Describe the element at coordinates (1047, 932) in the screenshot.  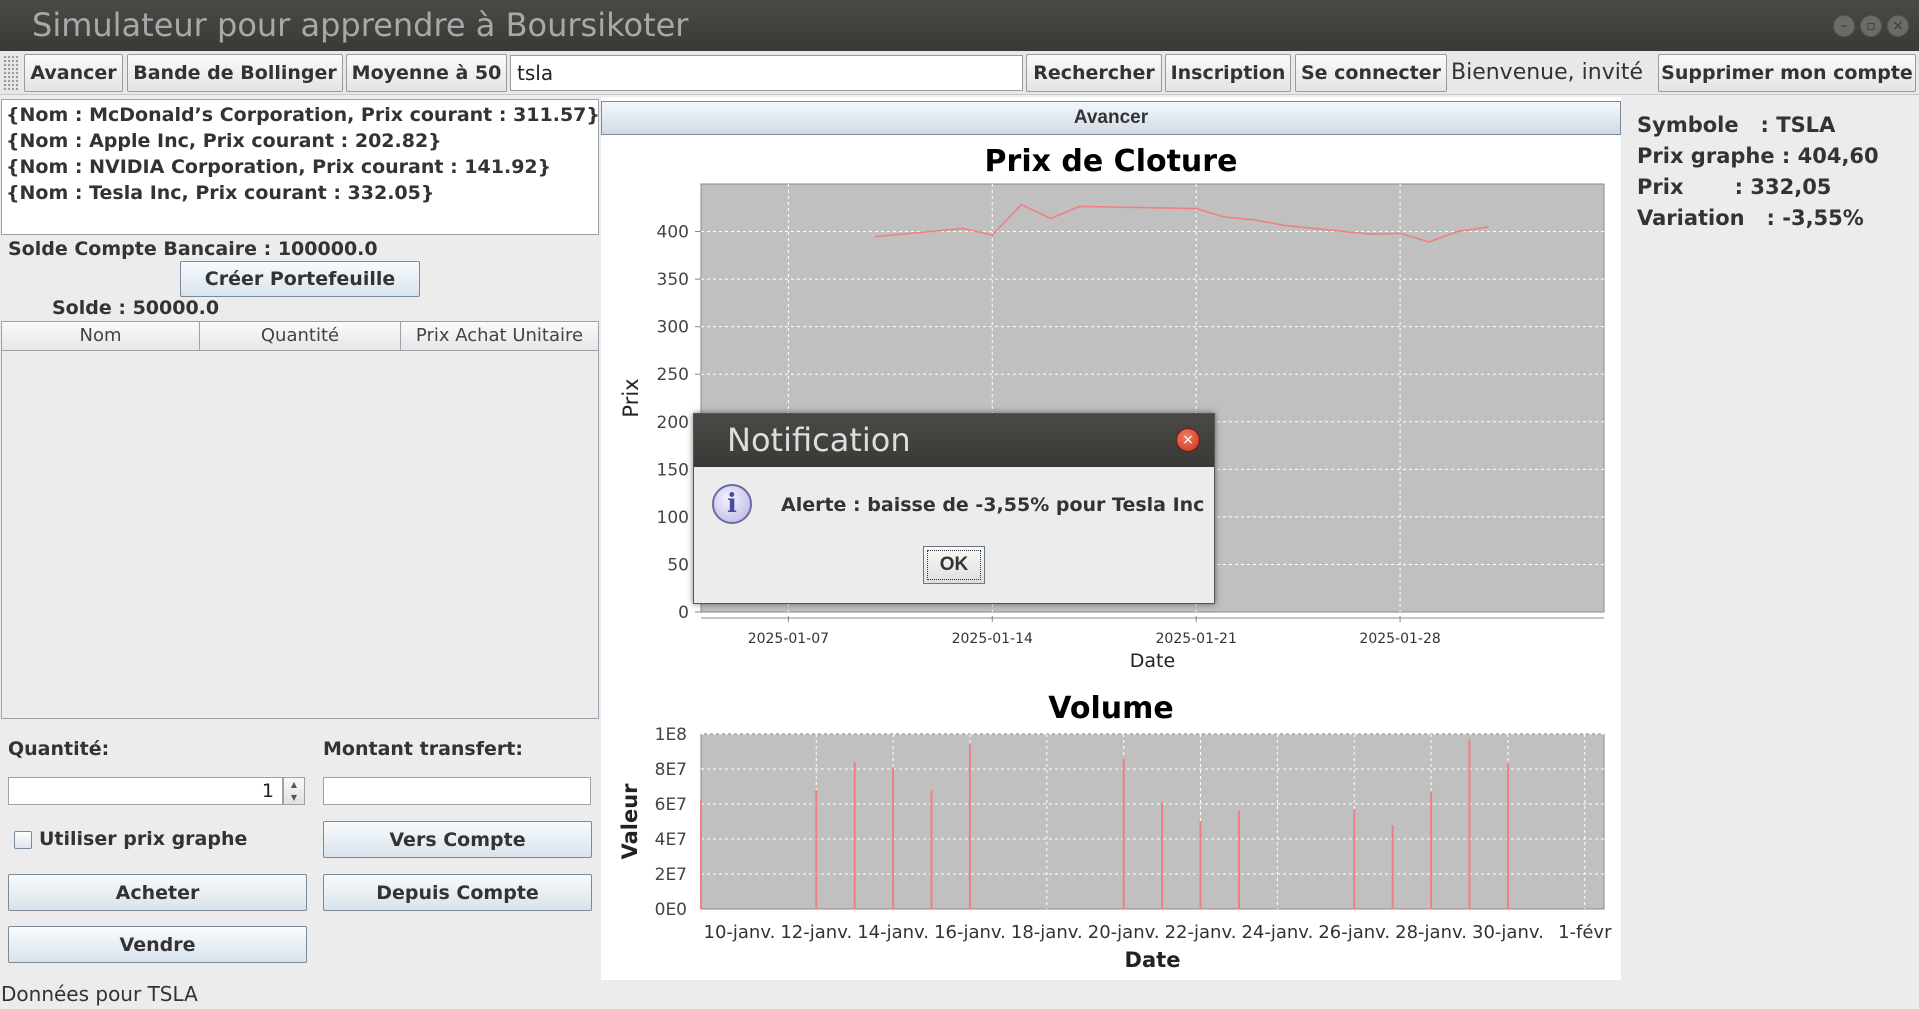
I see `volume-x-tick-label: 18-janv.` at that location.